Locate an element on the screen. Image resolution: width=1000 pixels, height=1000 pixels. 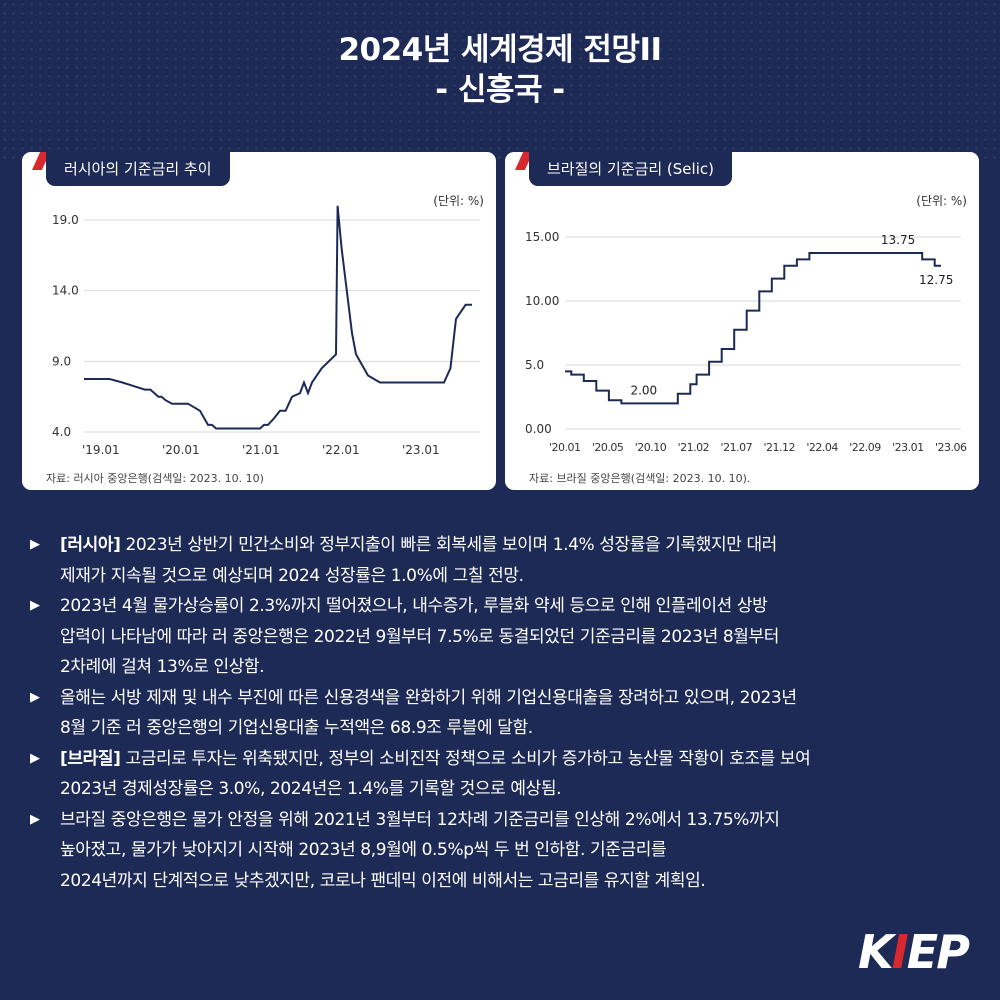
x-tick-label: '20.10 is located at coordinates (651, 447).